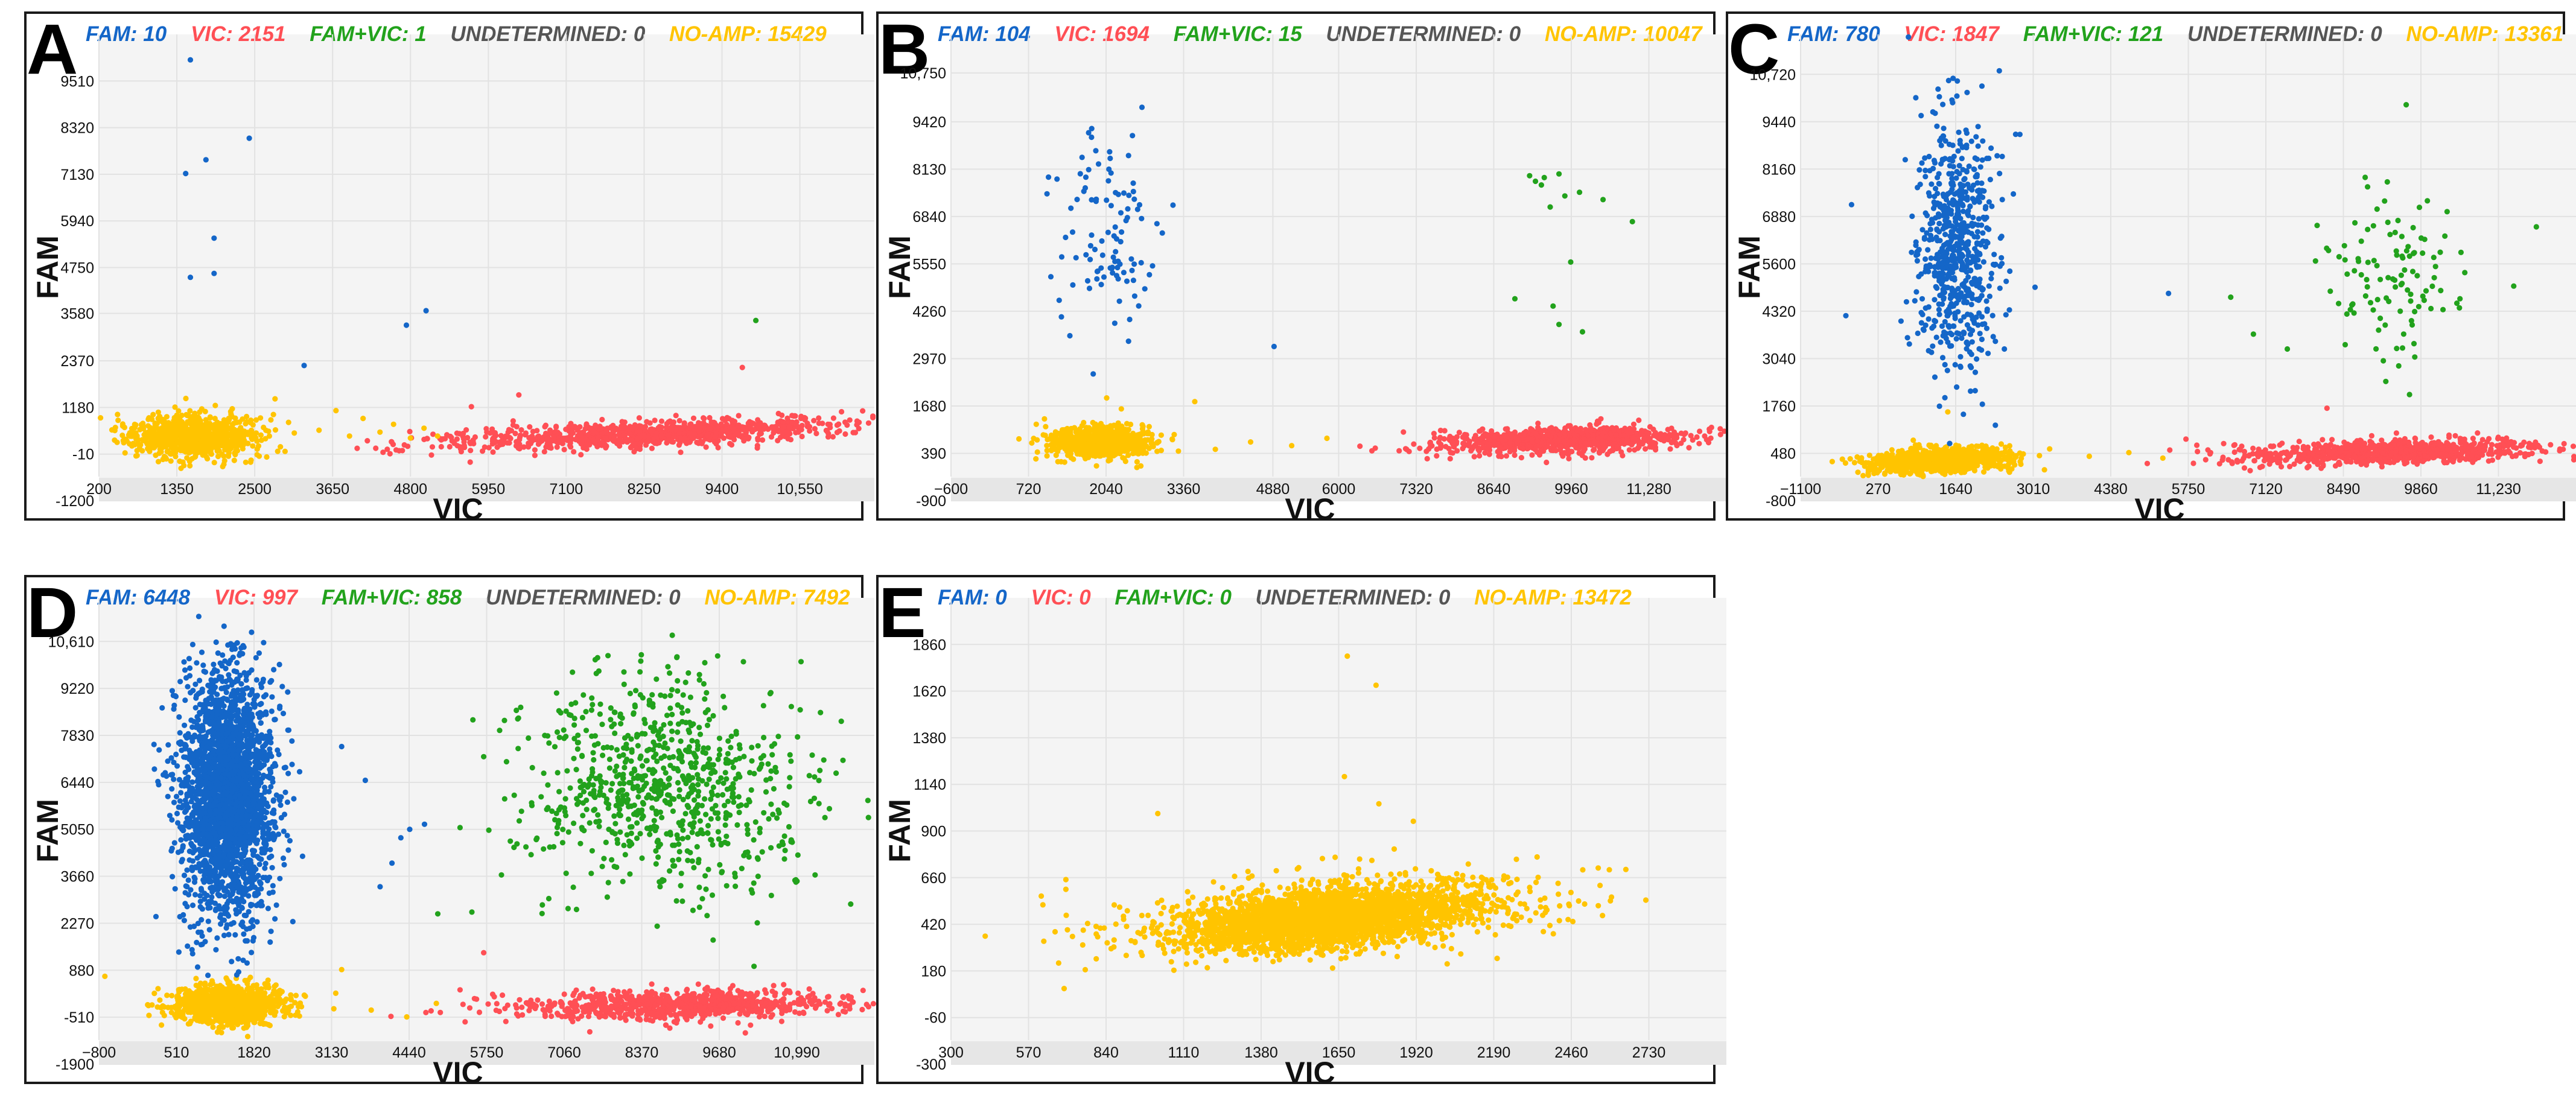 The width and height of the screenshot is (2576, 1104). I want to click on y-tick-label-b-7: 8130, so click(929, 169).